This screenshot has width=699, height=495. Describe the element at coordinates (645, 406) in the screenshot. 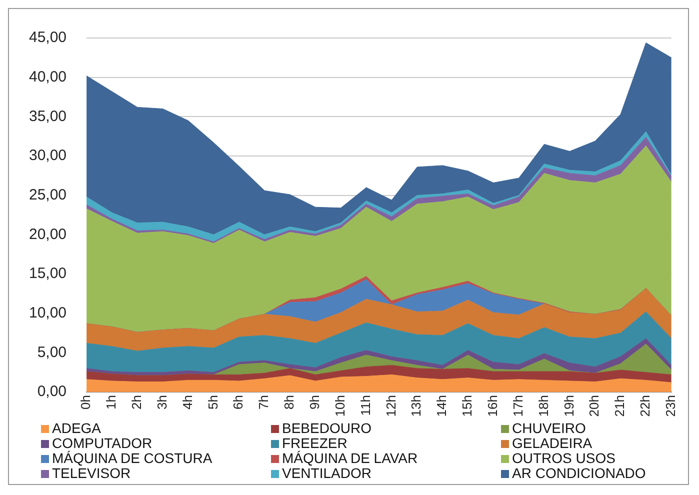

I see `x-tick-label: 22h` at that location.